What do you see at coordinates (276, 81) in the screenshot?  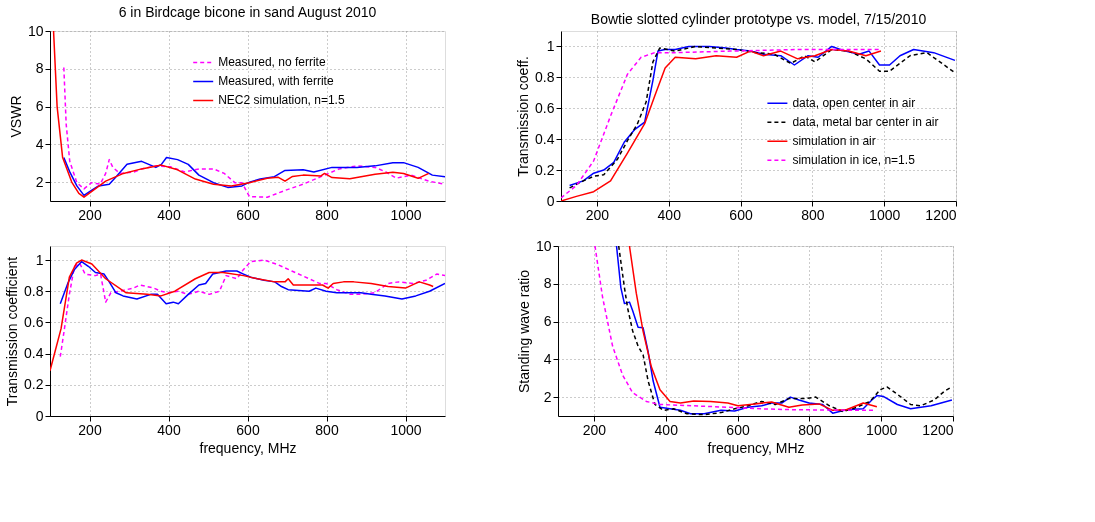 I see `legend-label: Measured, with ferrite` at bounding box center [276, 81].